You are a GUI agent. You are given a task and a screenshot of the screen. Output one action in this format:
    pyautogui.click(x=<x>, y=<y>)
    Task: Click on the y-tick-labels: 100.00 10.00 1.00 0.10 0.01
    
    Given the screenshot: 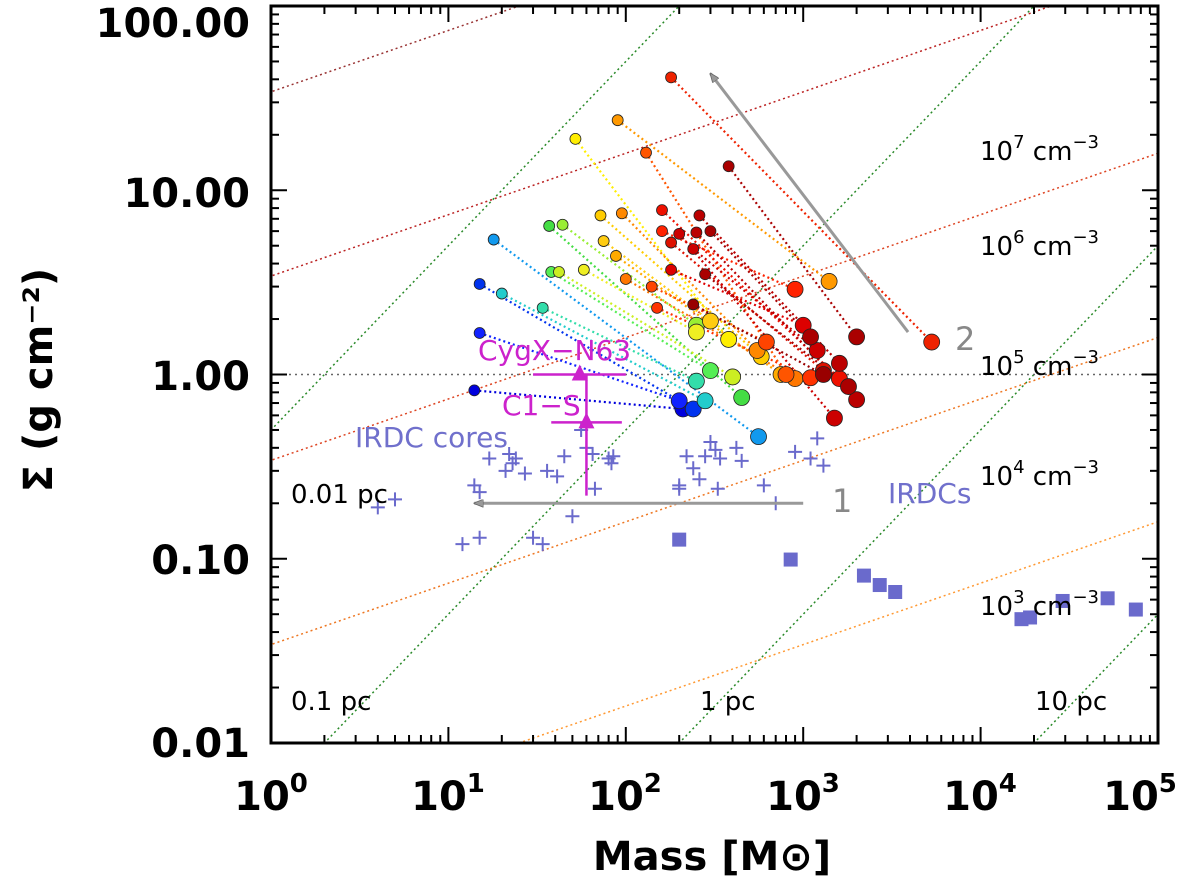 What is the action you would take?
    pyautogui.click(x=173, y=384)
    